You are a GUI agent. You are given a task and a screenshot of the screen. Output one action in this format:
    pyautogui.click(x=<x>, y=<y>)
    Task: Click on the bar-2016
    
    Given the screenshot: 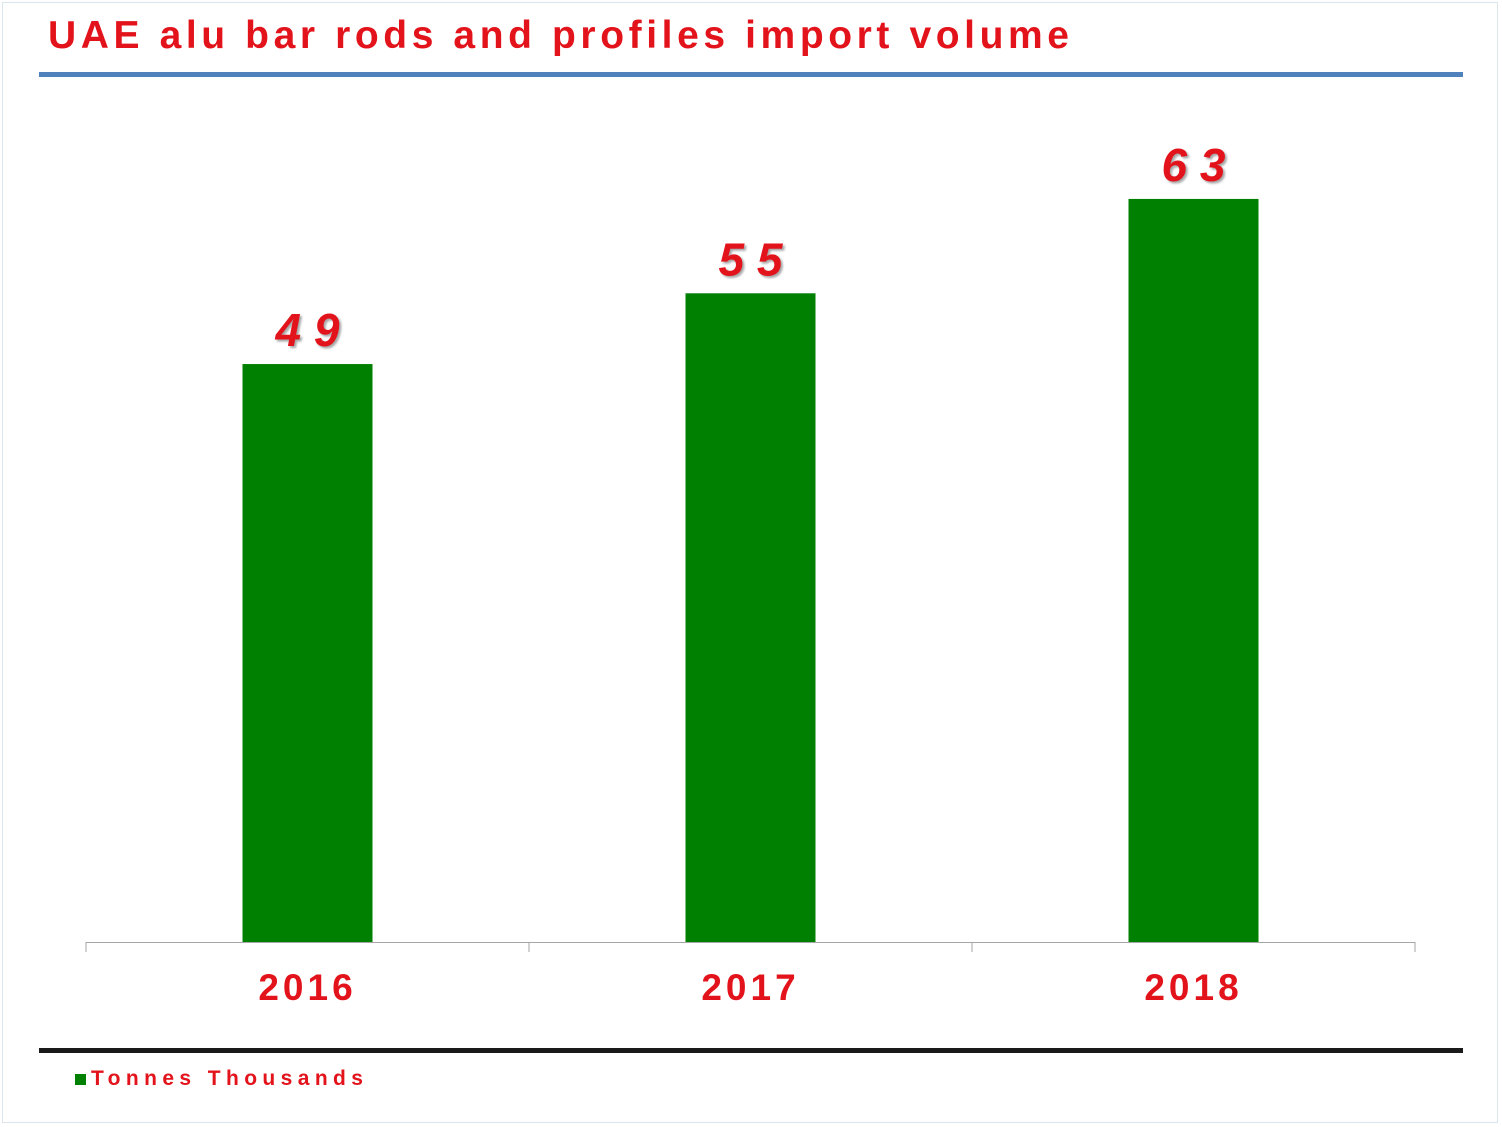 What is the action you would take?
    pyautogui.click(x=307, y=653)
    